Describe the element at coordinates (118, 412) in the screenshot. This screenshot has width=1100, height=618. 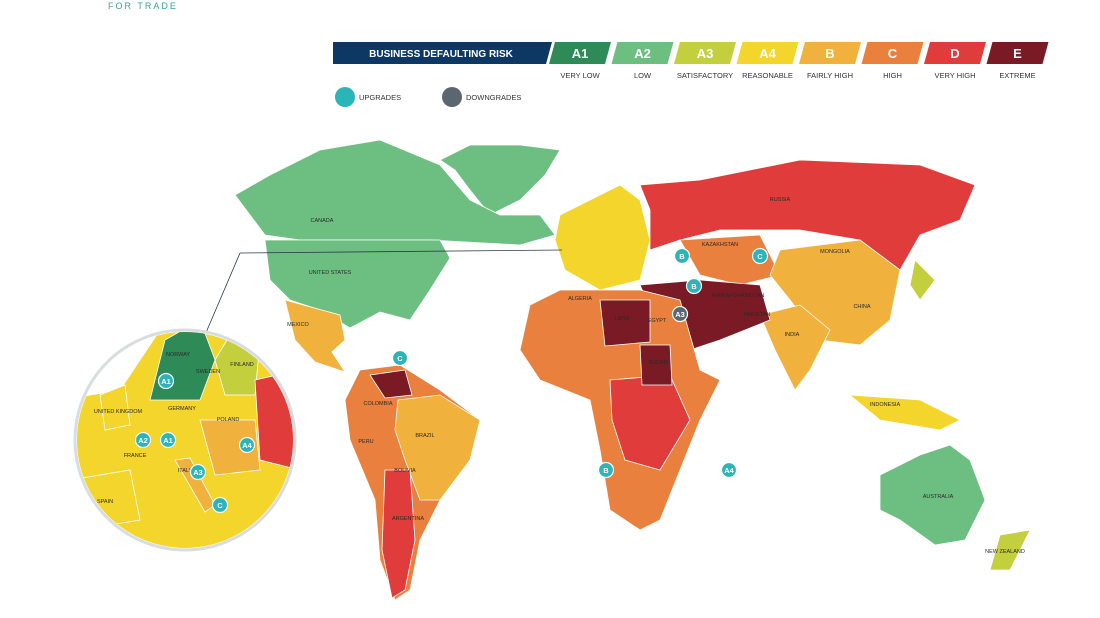
I see `country-label: UNITED KINGDOM` at that location.